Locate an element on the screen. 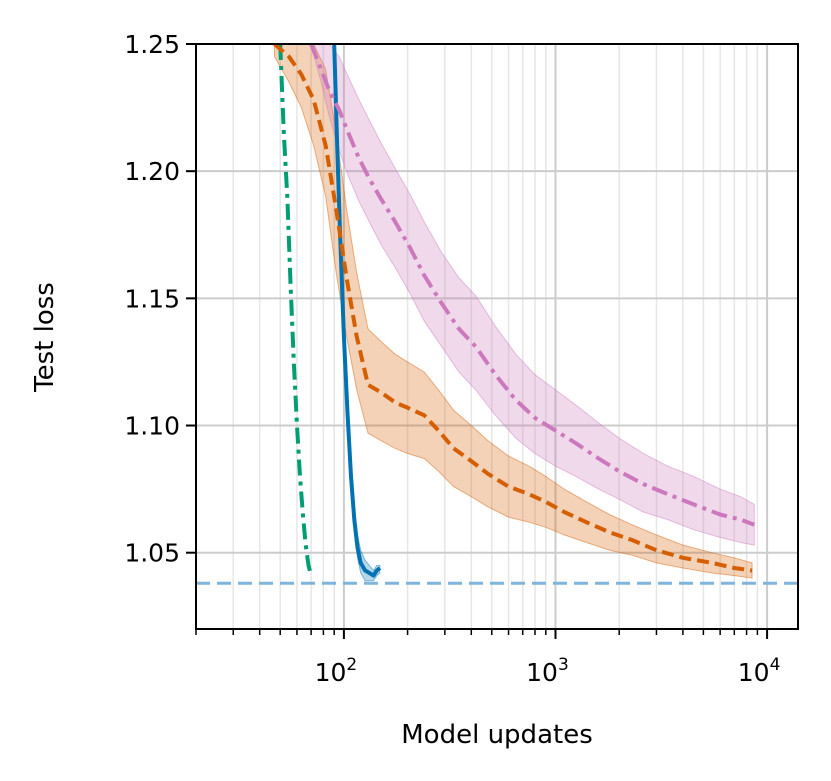 The image size is (831, 781). x-axis-label: Model updates is located at coordinates (496, 735).